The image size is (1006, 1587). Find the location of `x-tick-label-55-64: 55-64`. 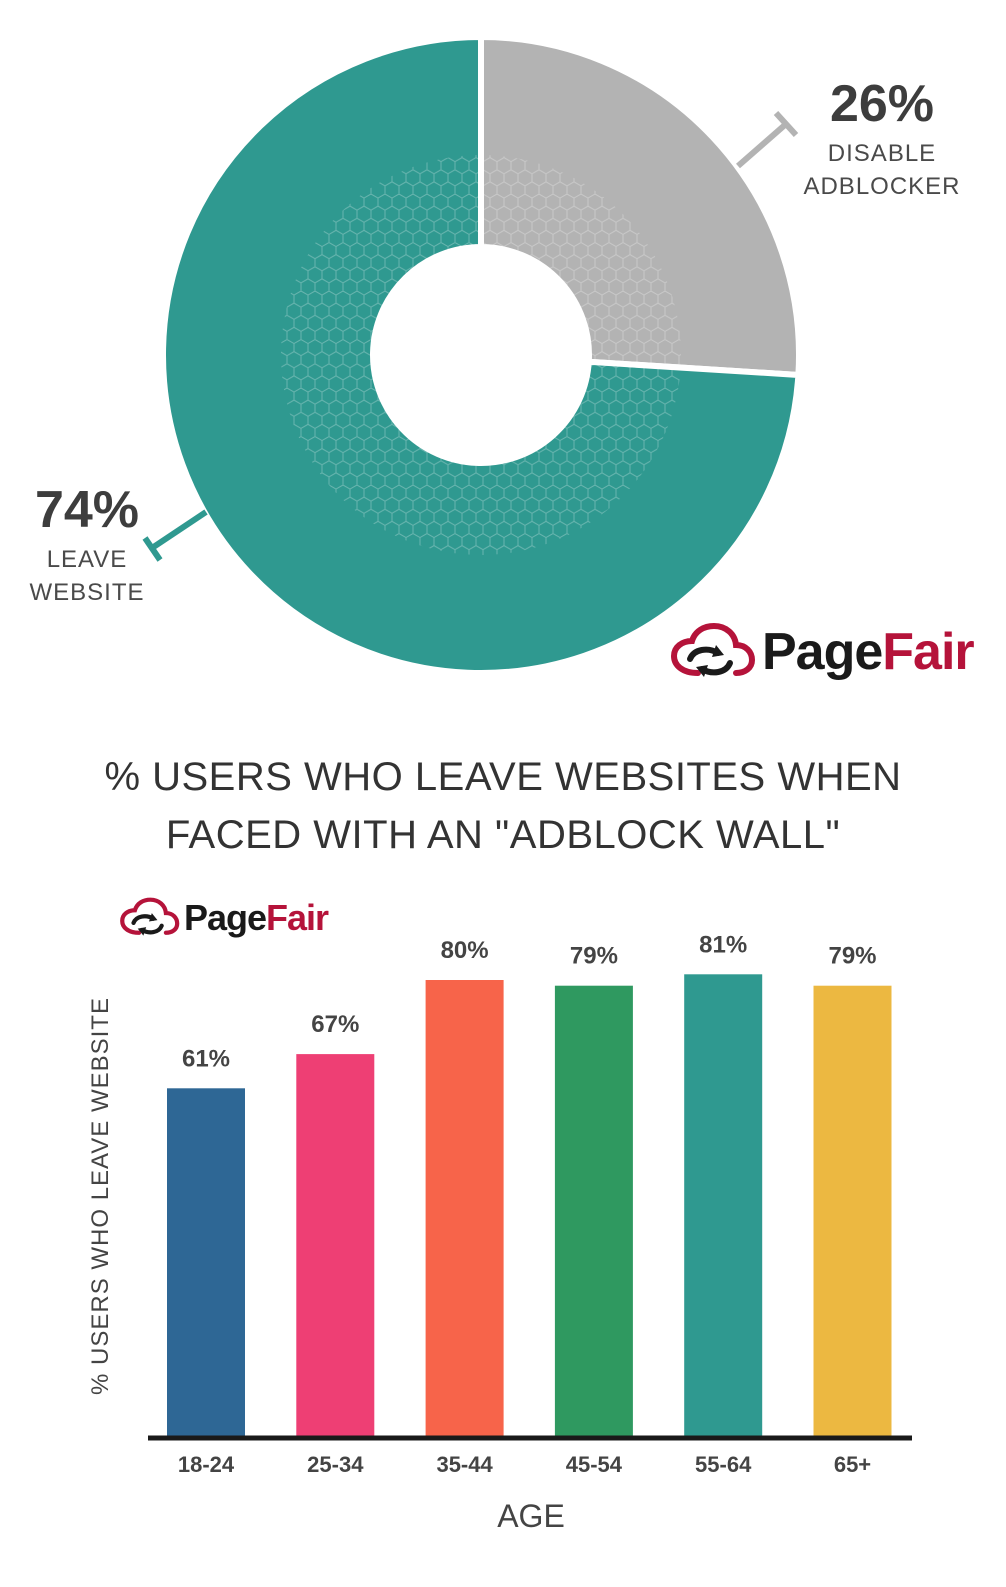

x-tick-label-55-64: 55-64 is located at coordinates (723, 1464).